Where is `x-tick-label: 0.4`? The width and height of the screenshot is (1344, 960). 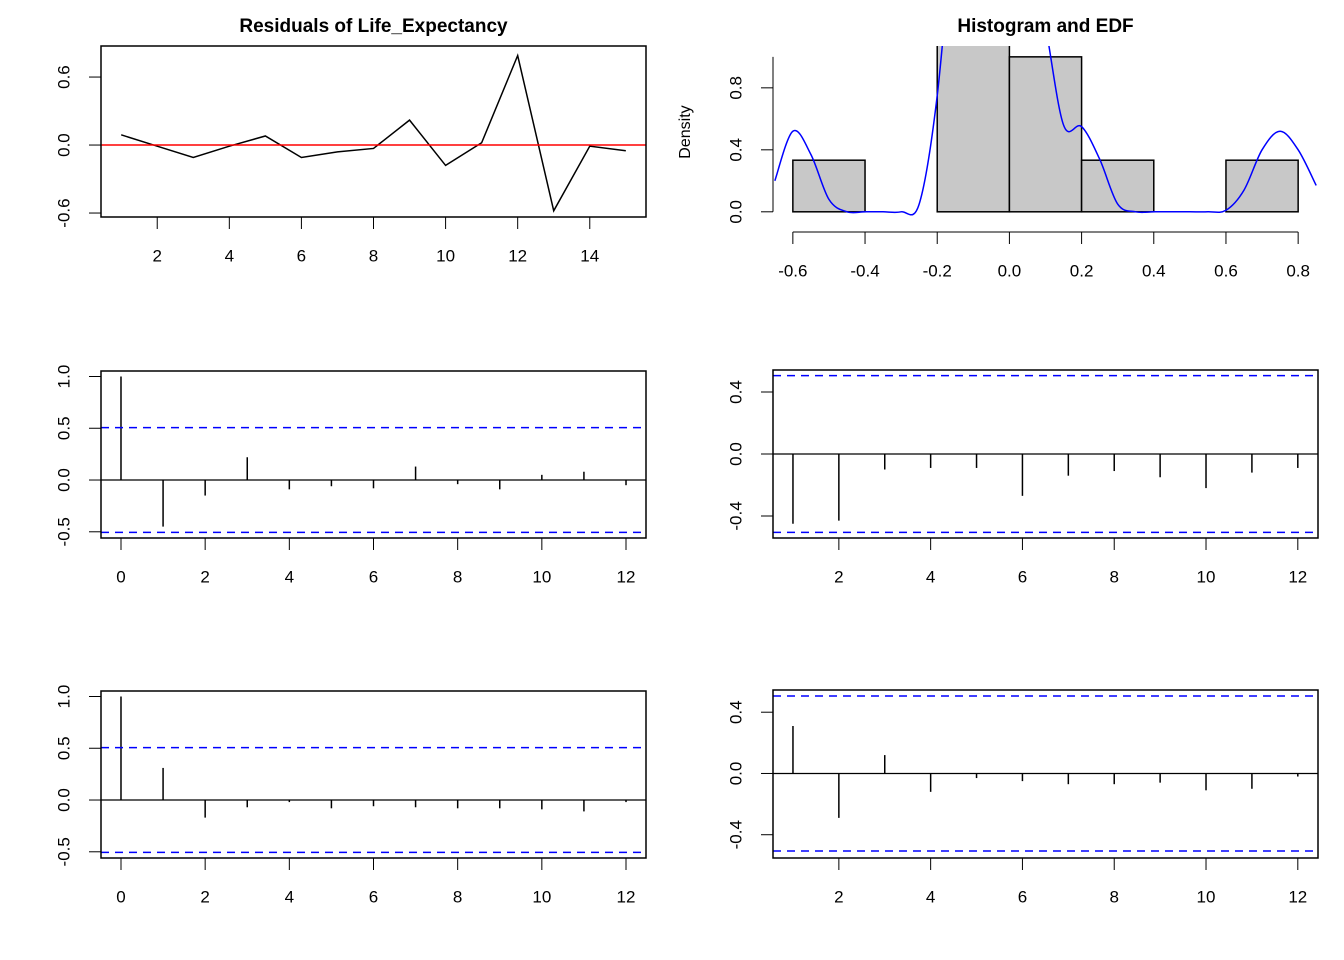
x-tick-label: 0.4 is located at coordinates (1154, 270).